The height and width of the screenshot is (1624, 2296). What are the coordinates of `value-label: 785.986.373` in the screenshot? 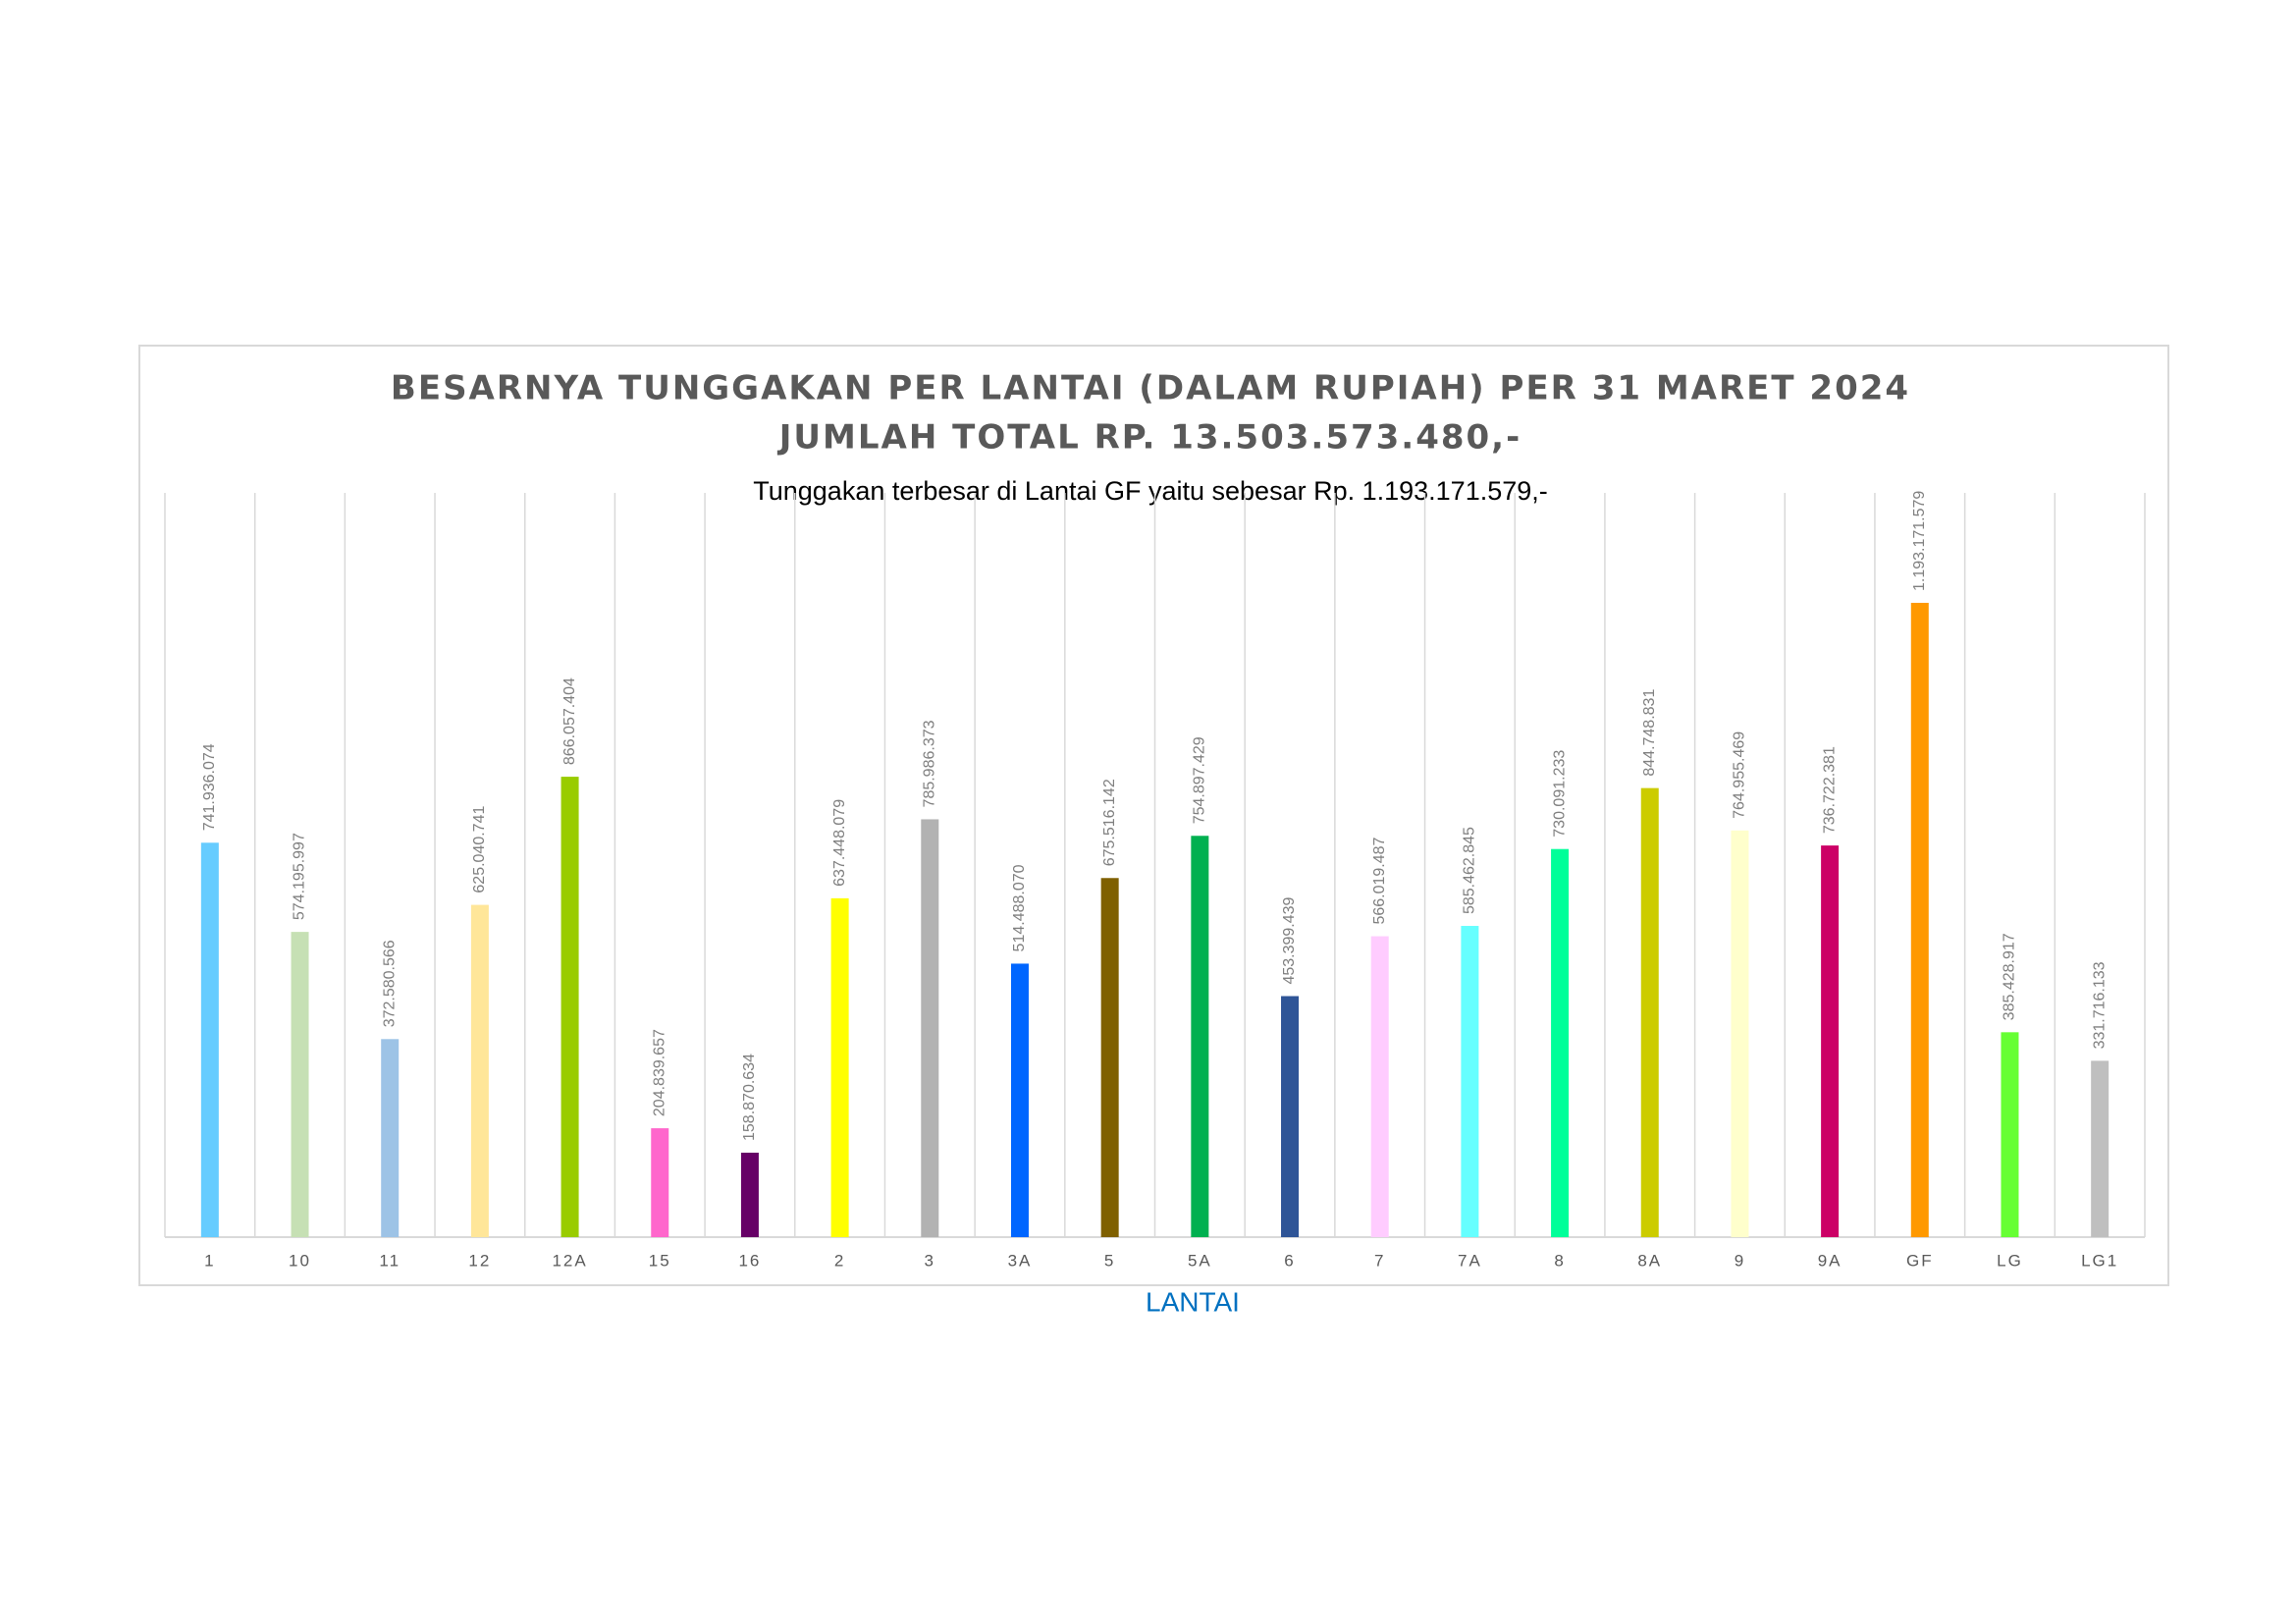 It's located at (930, 763).